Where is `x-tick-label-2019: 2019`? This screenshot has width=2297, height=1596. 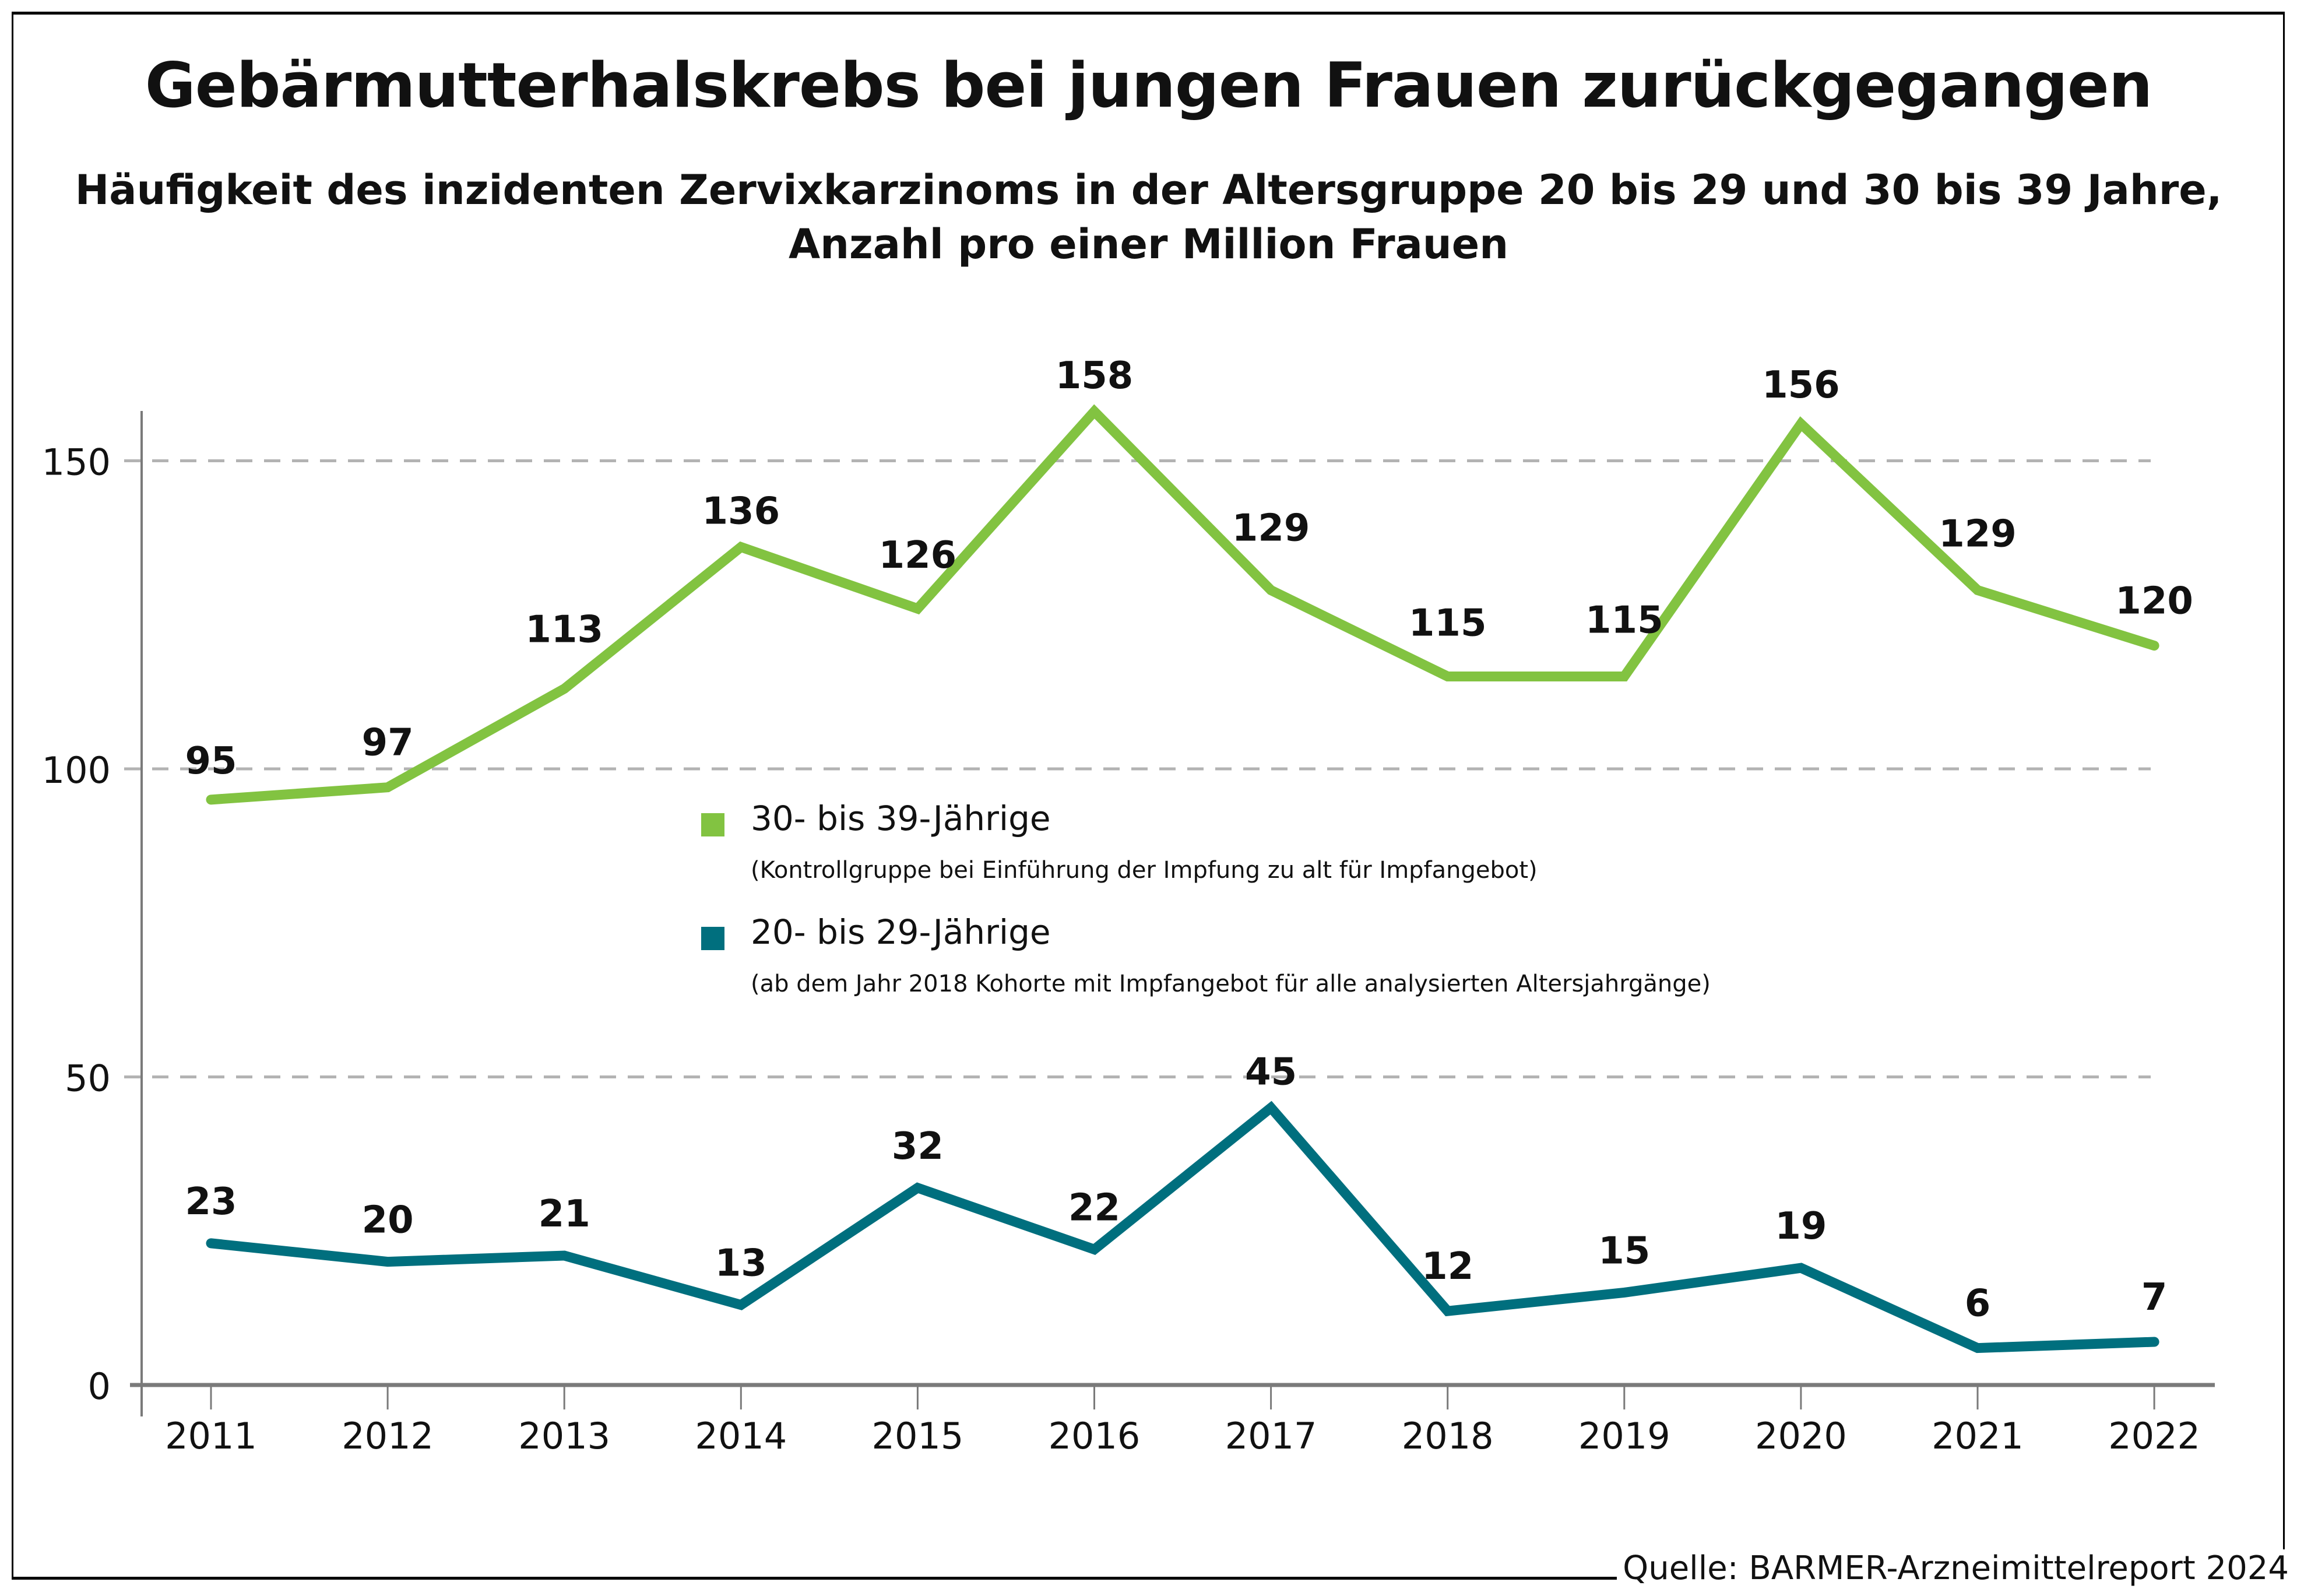
x-tick-label-2019: 2019 is located at coordinates (1624, 1436).